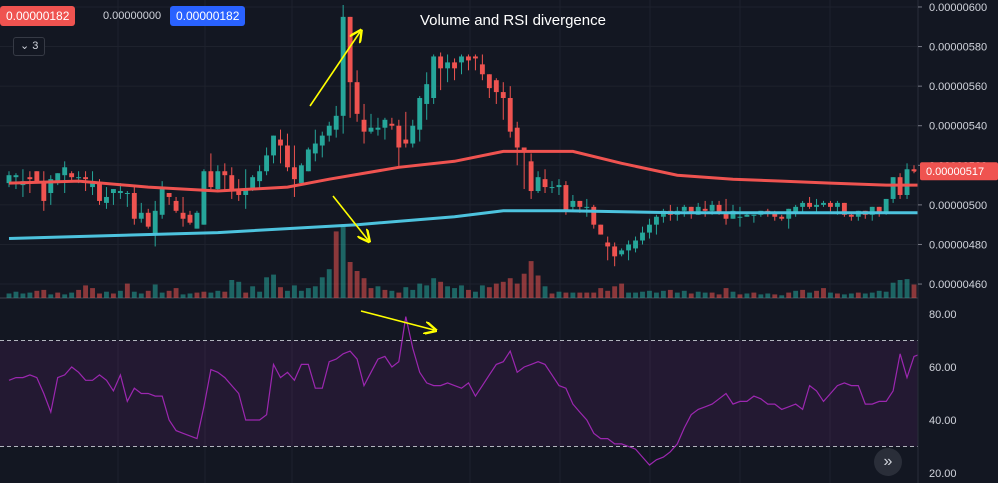 The width and height of the screenshot is (998, 483). Describe the element at coordinates (958, 48) in the screenshot. I see `price-tick-label: 0.00000580` at that location.